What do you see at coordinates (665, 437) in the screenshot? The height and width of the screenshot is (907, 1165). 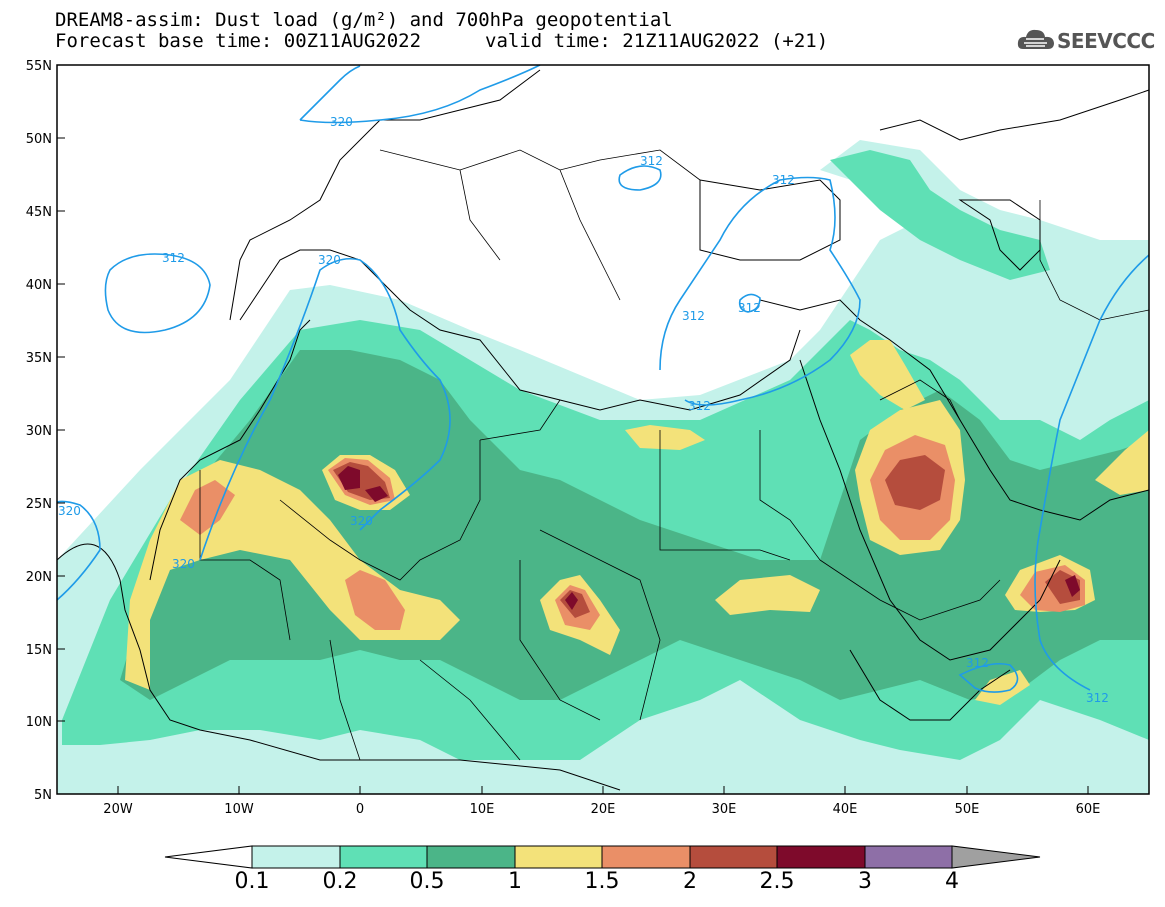 I see `dust-level-1-libya` at bounding box center [665, 437].